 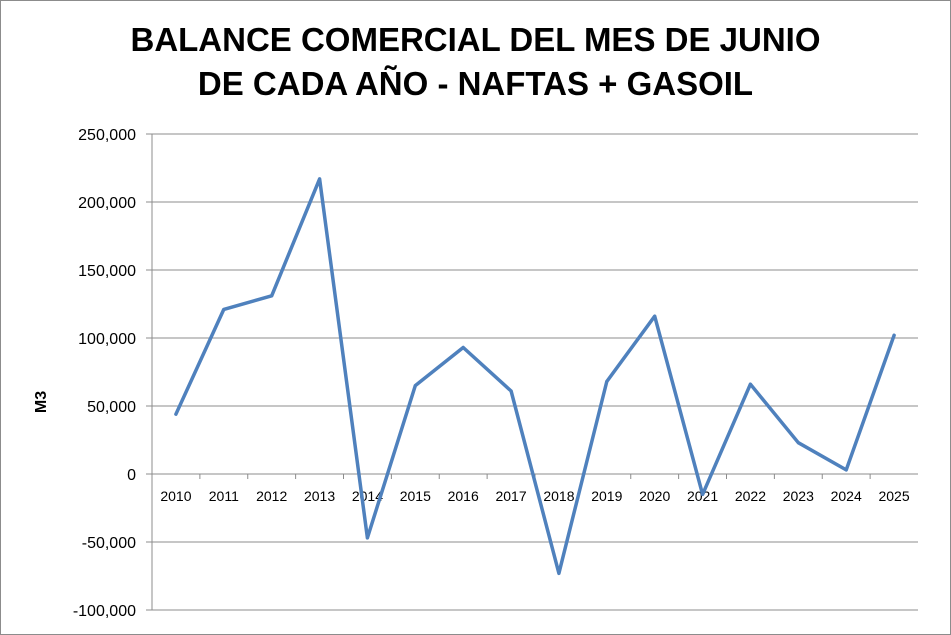 What do you see at coordinates (893, 496) in the screenshot?
I see `x-tick-label: 2025` at bounding box center [893, 496].